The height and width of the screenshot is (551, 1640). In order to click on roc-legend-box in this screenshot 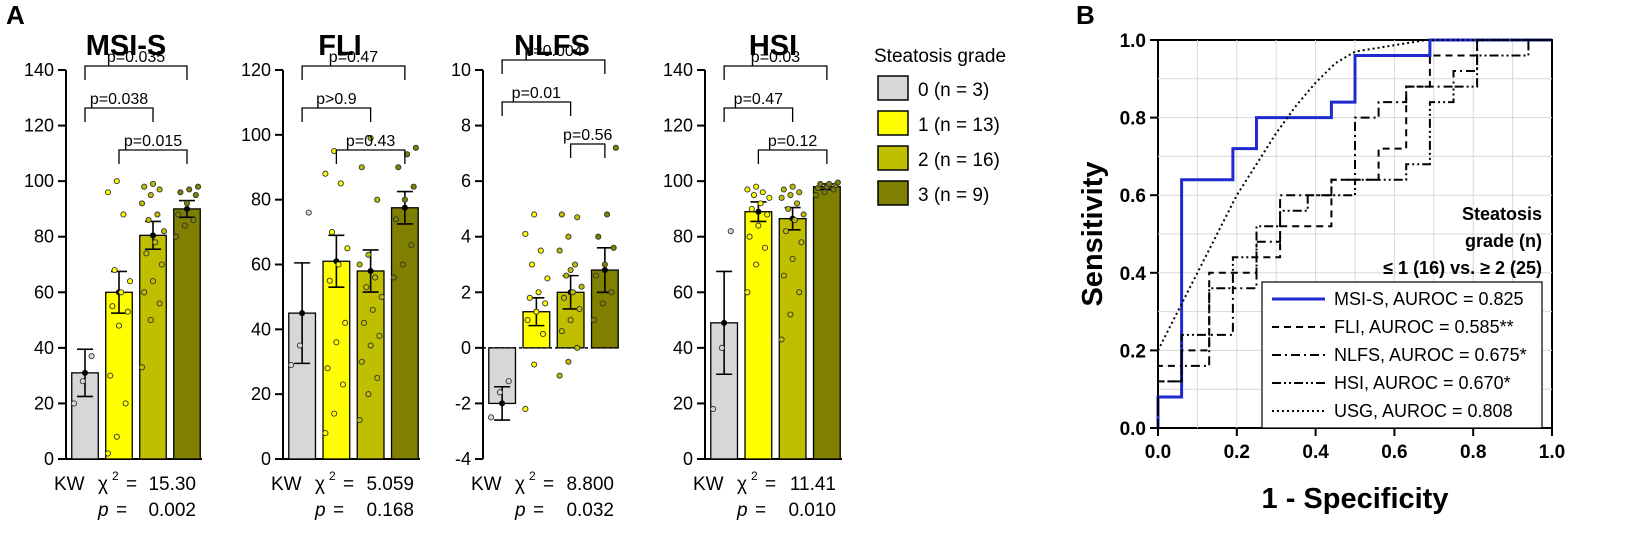, I will do `click(1402, 355)`.